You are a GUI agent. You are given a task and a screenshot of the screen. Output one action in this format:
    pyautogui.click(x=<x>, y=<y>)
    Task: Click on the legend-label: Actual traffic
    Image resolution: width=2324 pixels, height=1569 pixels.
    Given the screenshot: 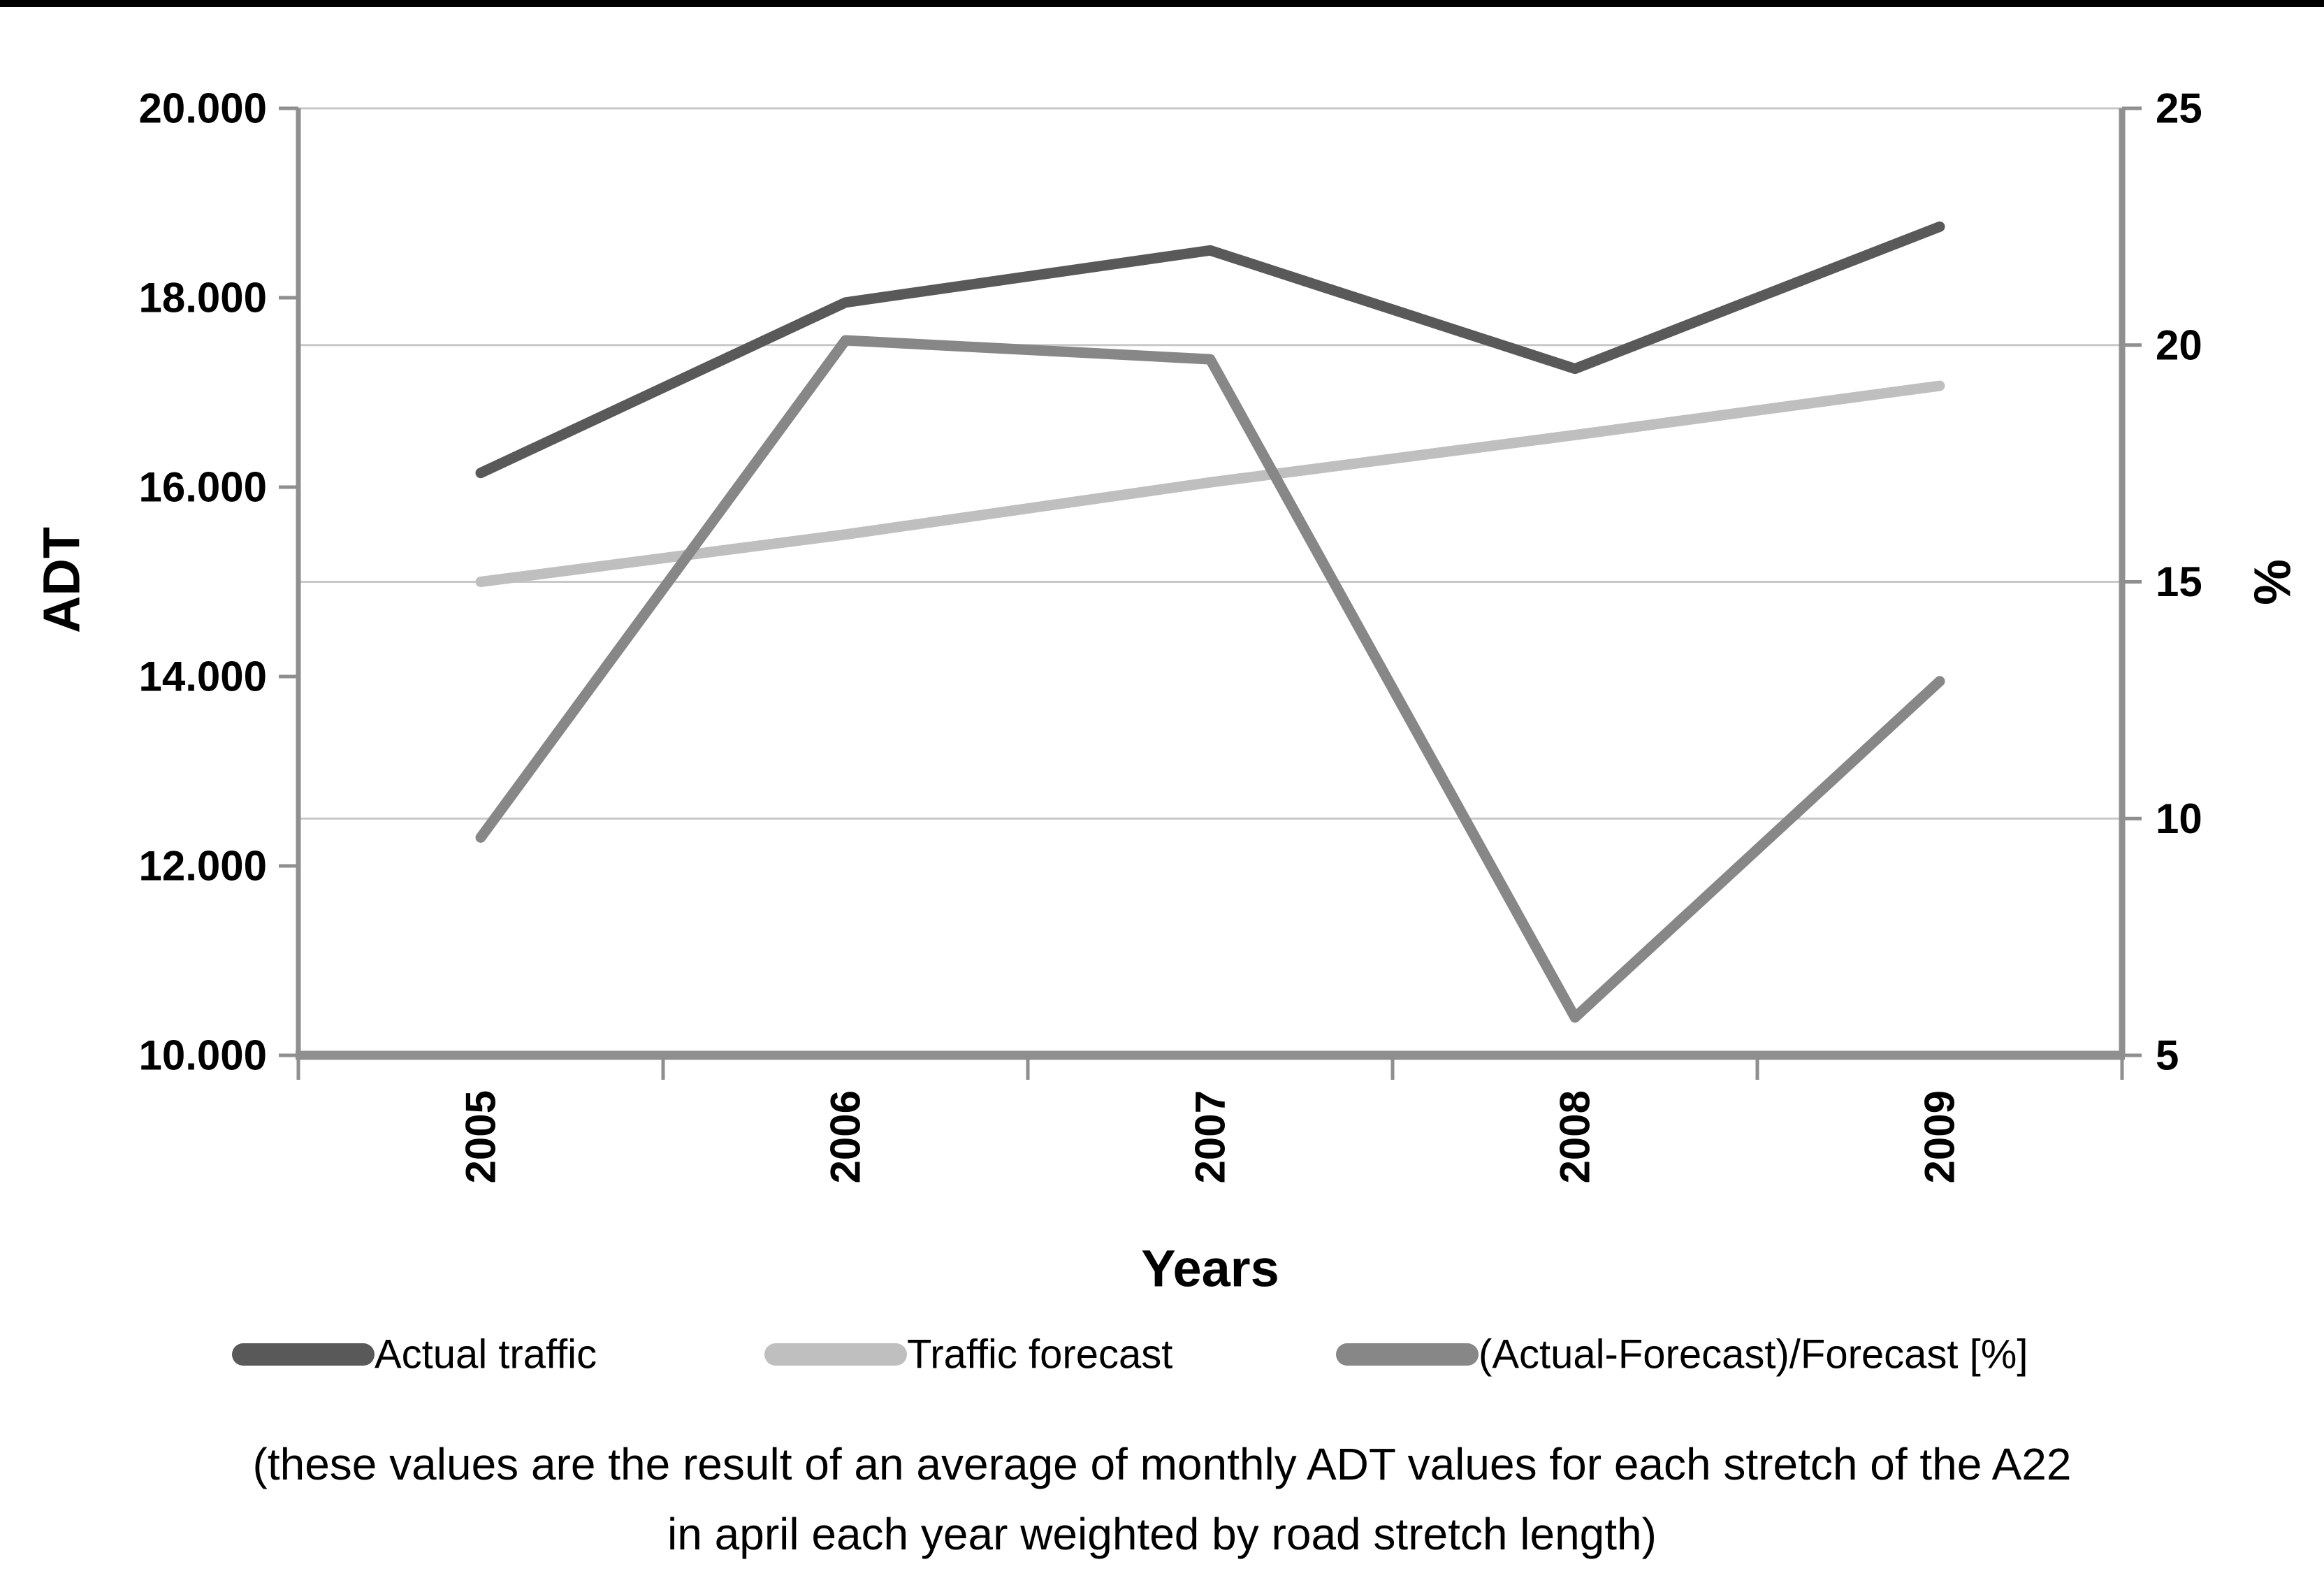 What is the action you would take?
    pyautogui.click(x=486, y=1355)
    